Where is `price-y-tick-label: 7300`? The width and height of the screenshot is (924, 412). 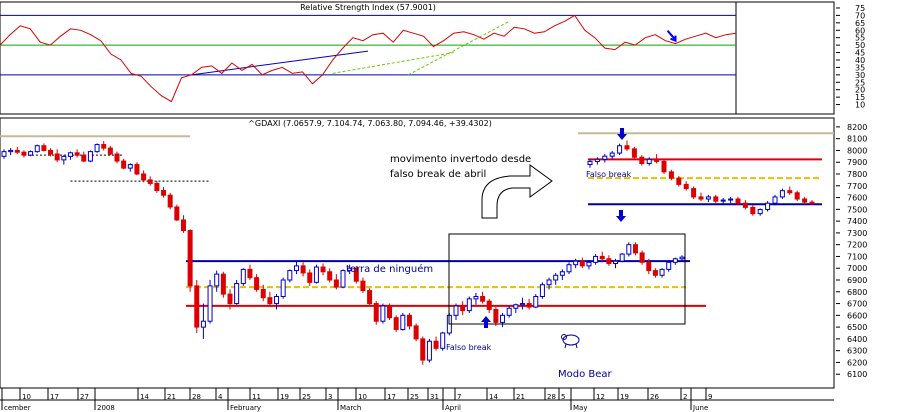
price-y-tick-label: 7300 is located at coordinates (857, 233).